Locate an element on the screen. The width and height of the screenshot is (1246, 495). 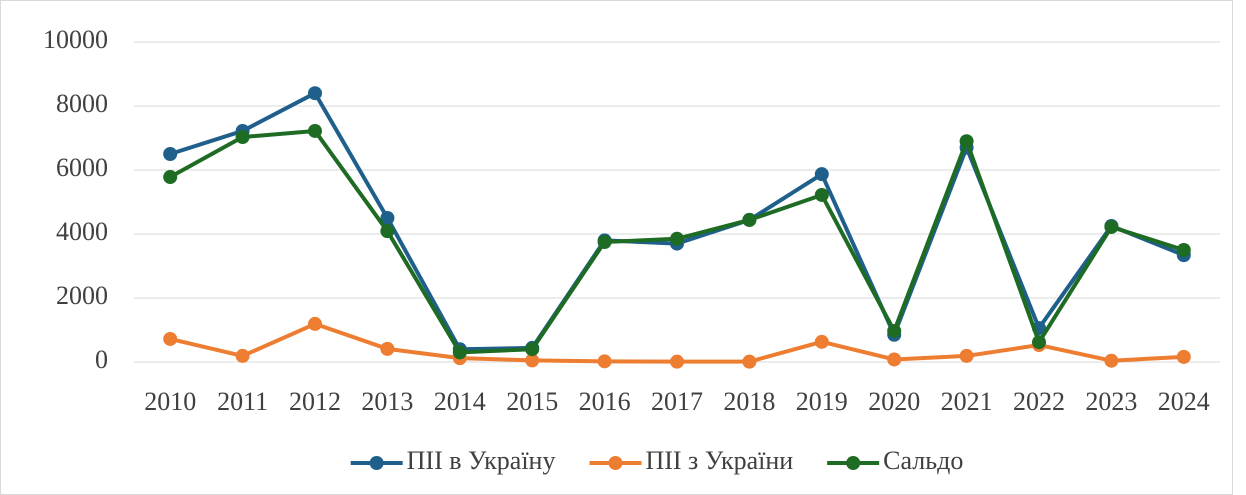
legend-label: ПІІ в Україну is located at coordinates (481, 460).